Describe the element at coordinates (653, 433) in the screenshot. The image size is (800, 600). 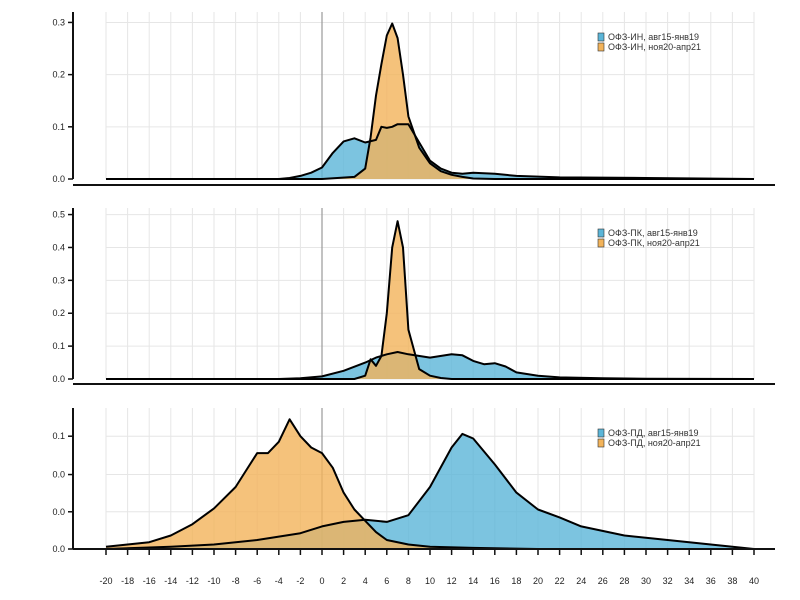
I see `legend-label: ОФЗ-ПД, авг15-янв19` at that location.